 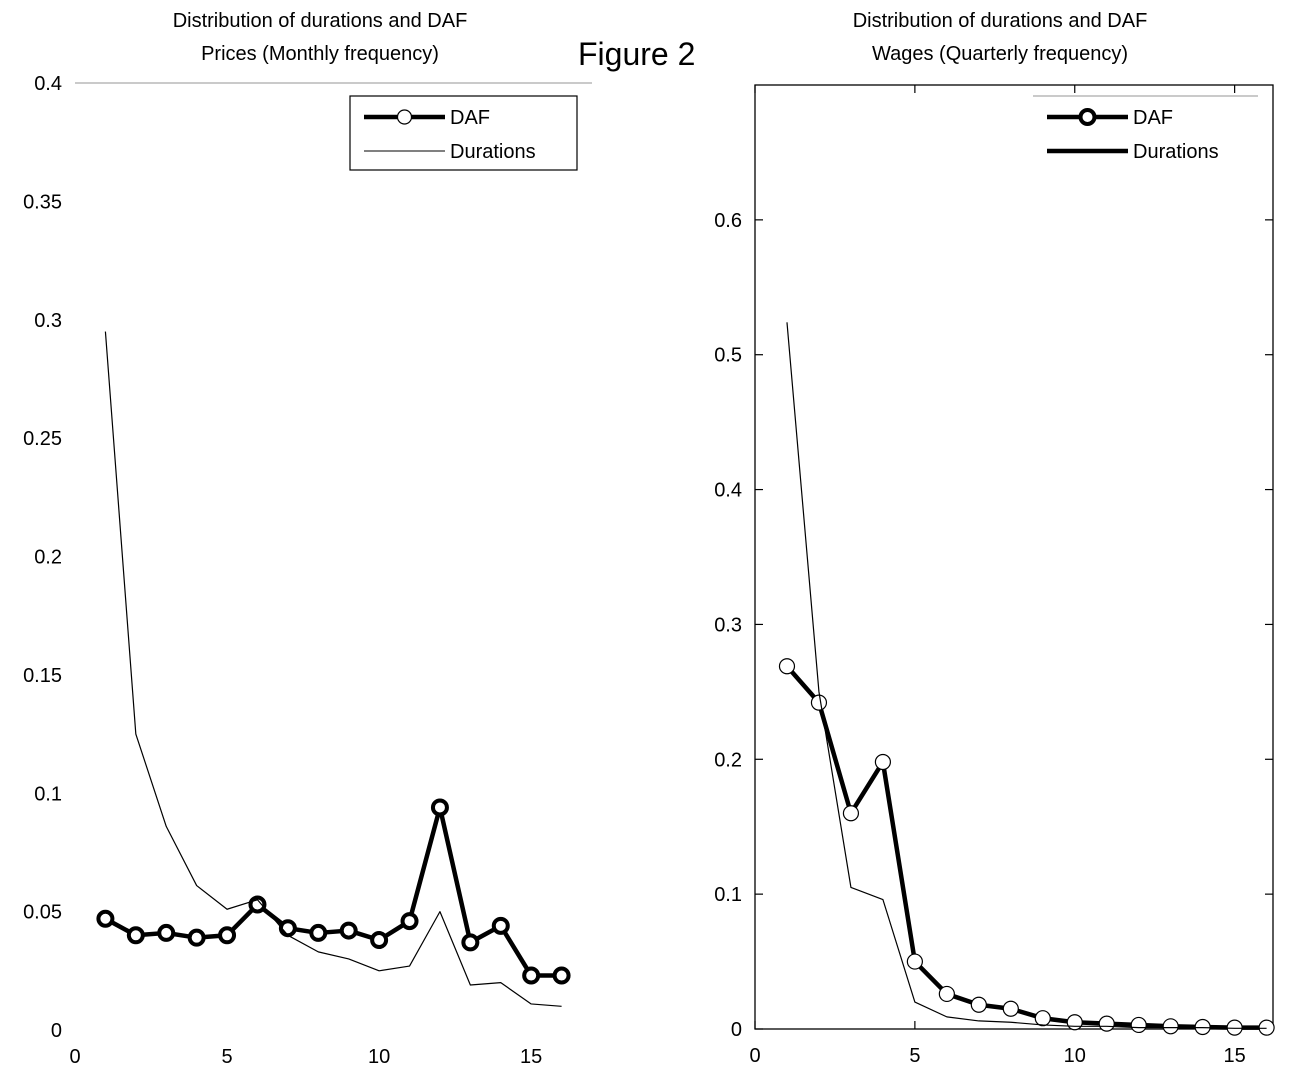 What do you see at coordinates (42, 913) in the screenshot?
I see `y-tick-label: 0.05` at bounding box center [42, 913].